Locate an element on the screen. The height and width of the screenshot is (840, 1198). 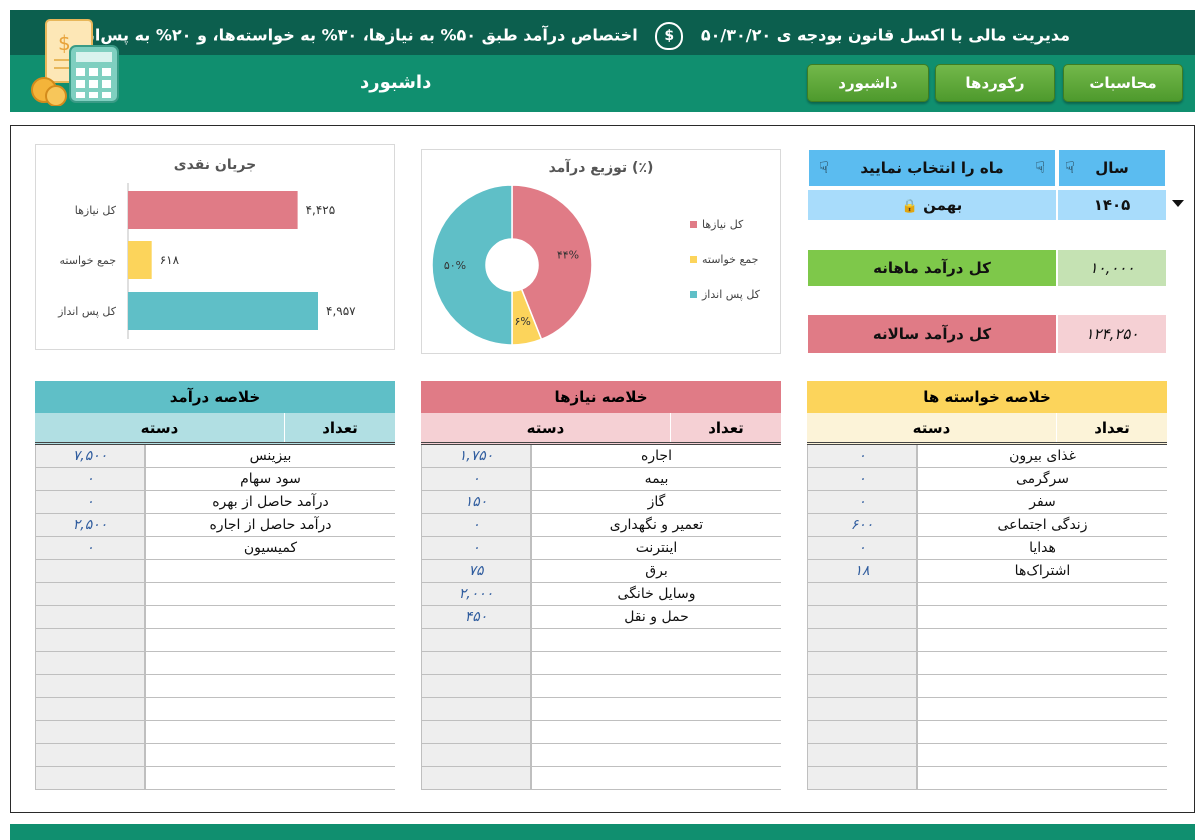
nav-records-button: رکوردها is located at coordinates (995, 83).